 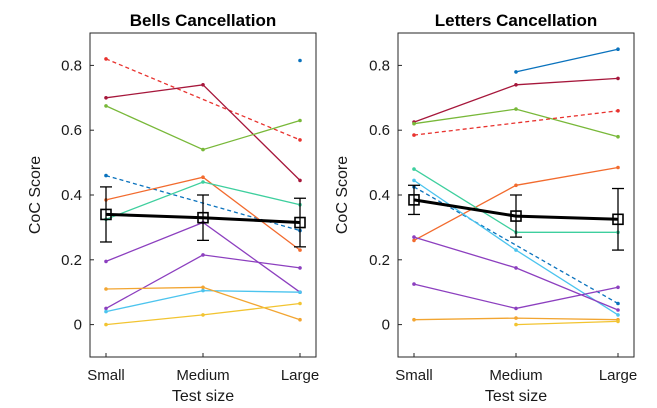 I want to click on chart-title: Bells Cancellation, so click(x=203, y=20).